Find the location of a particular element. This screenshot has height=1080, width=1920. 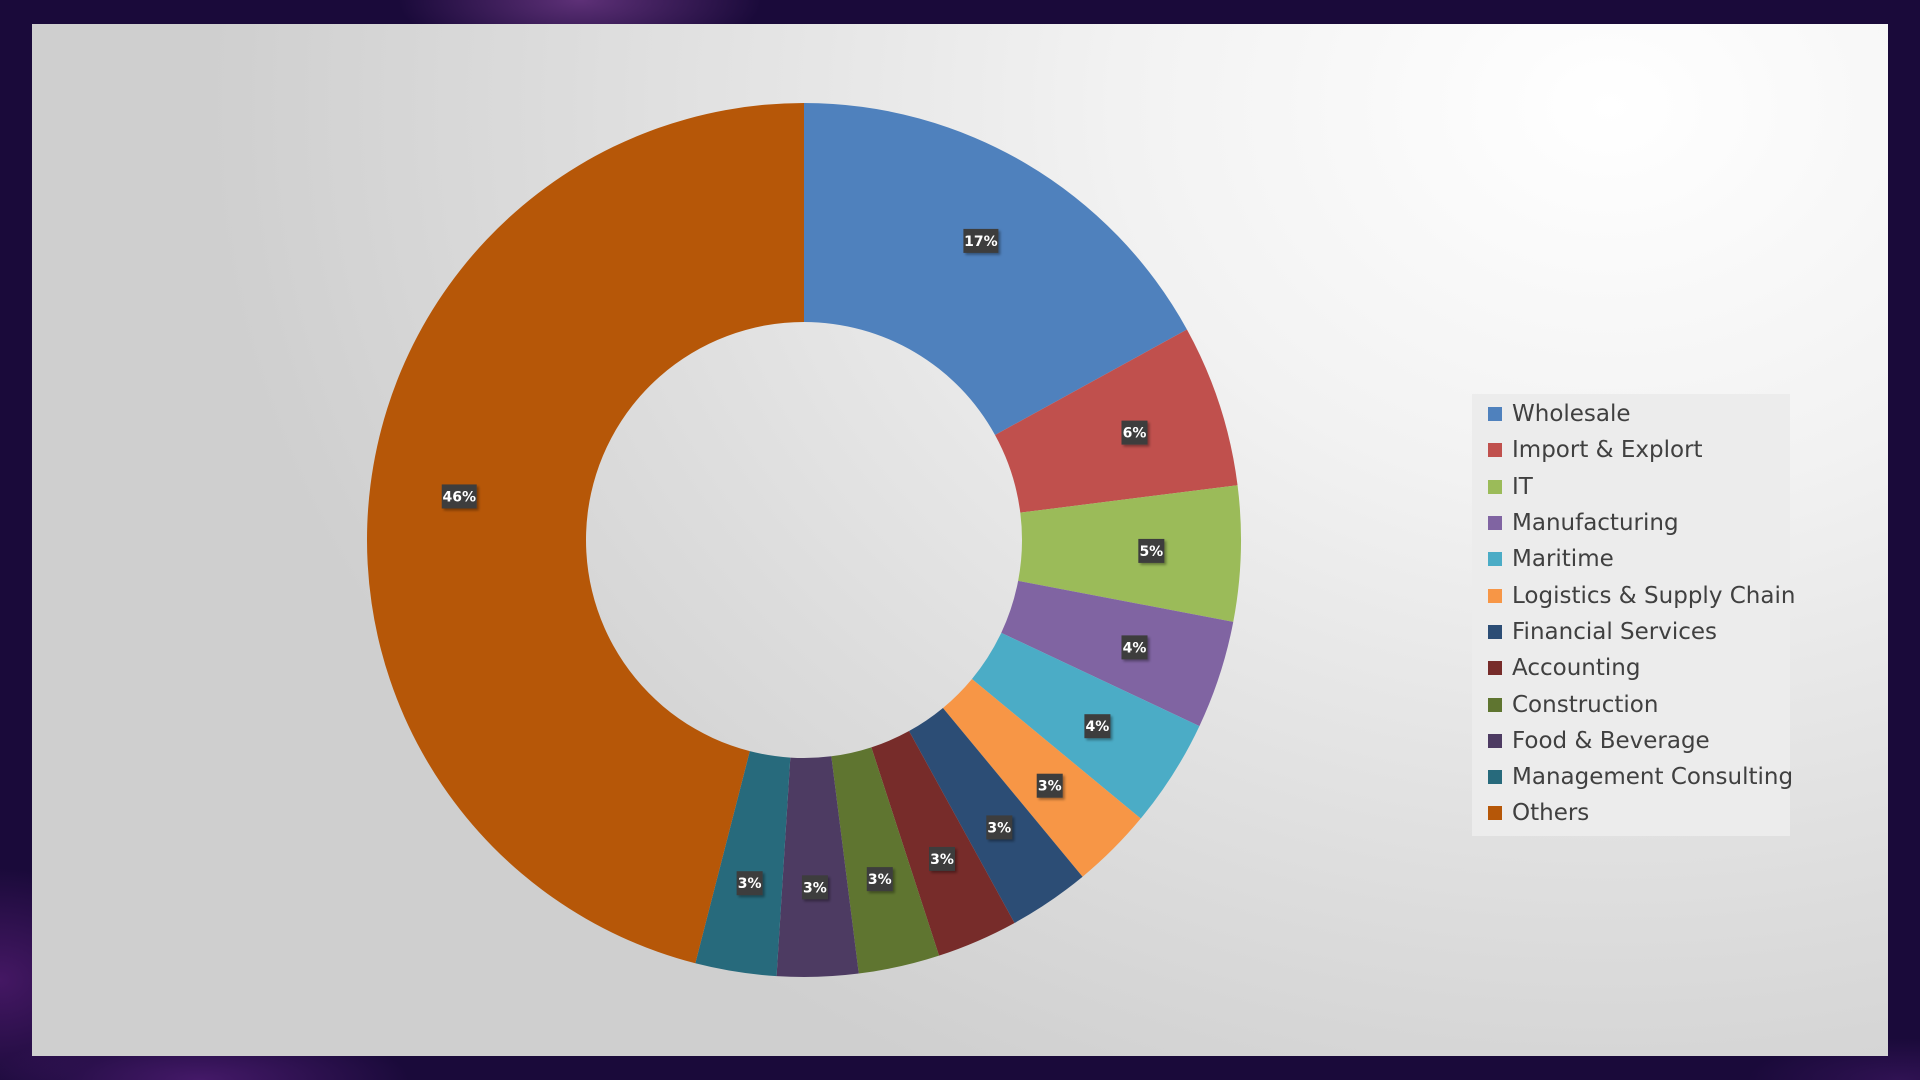

legend-item: Management Consulting is located at coordinates (1633, 777).